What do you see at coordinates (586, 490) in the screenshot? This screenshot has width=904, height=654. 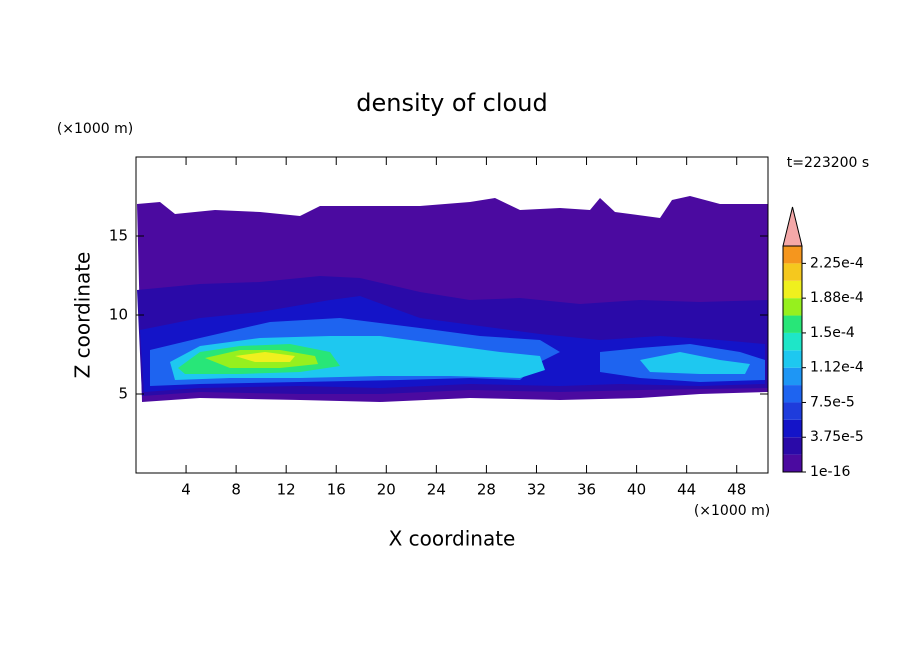 I see `x-tick-label: 36` at bounding box center [586, 490].